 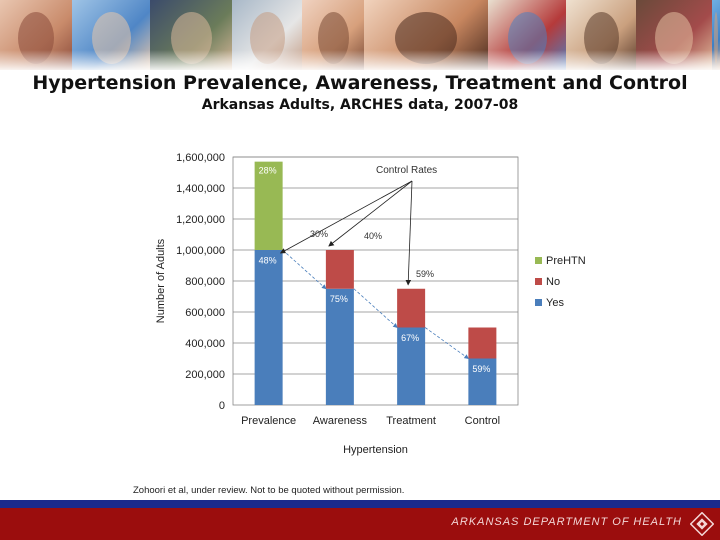 What do you see at coordinates (200, 158) in the screenshot?
I see `y-tick-label: 1,600,000` at bounding box center [200, 158].